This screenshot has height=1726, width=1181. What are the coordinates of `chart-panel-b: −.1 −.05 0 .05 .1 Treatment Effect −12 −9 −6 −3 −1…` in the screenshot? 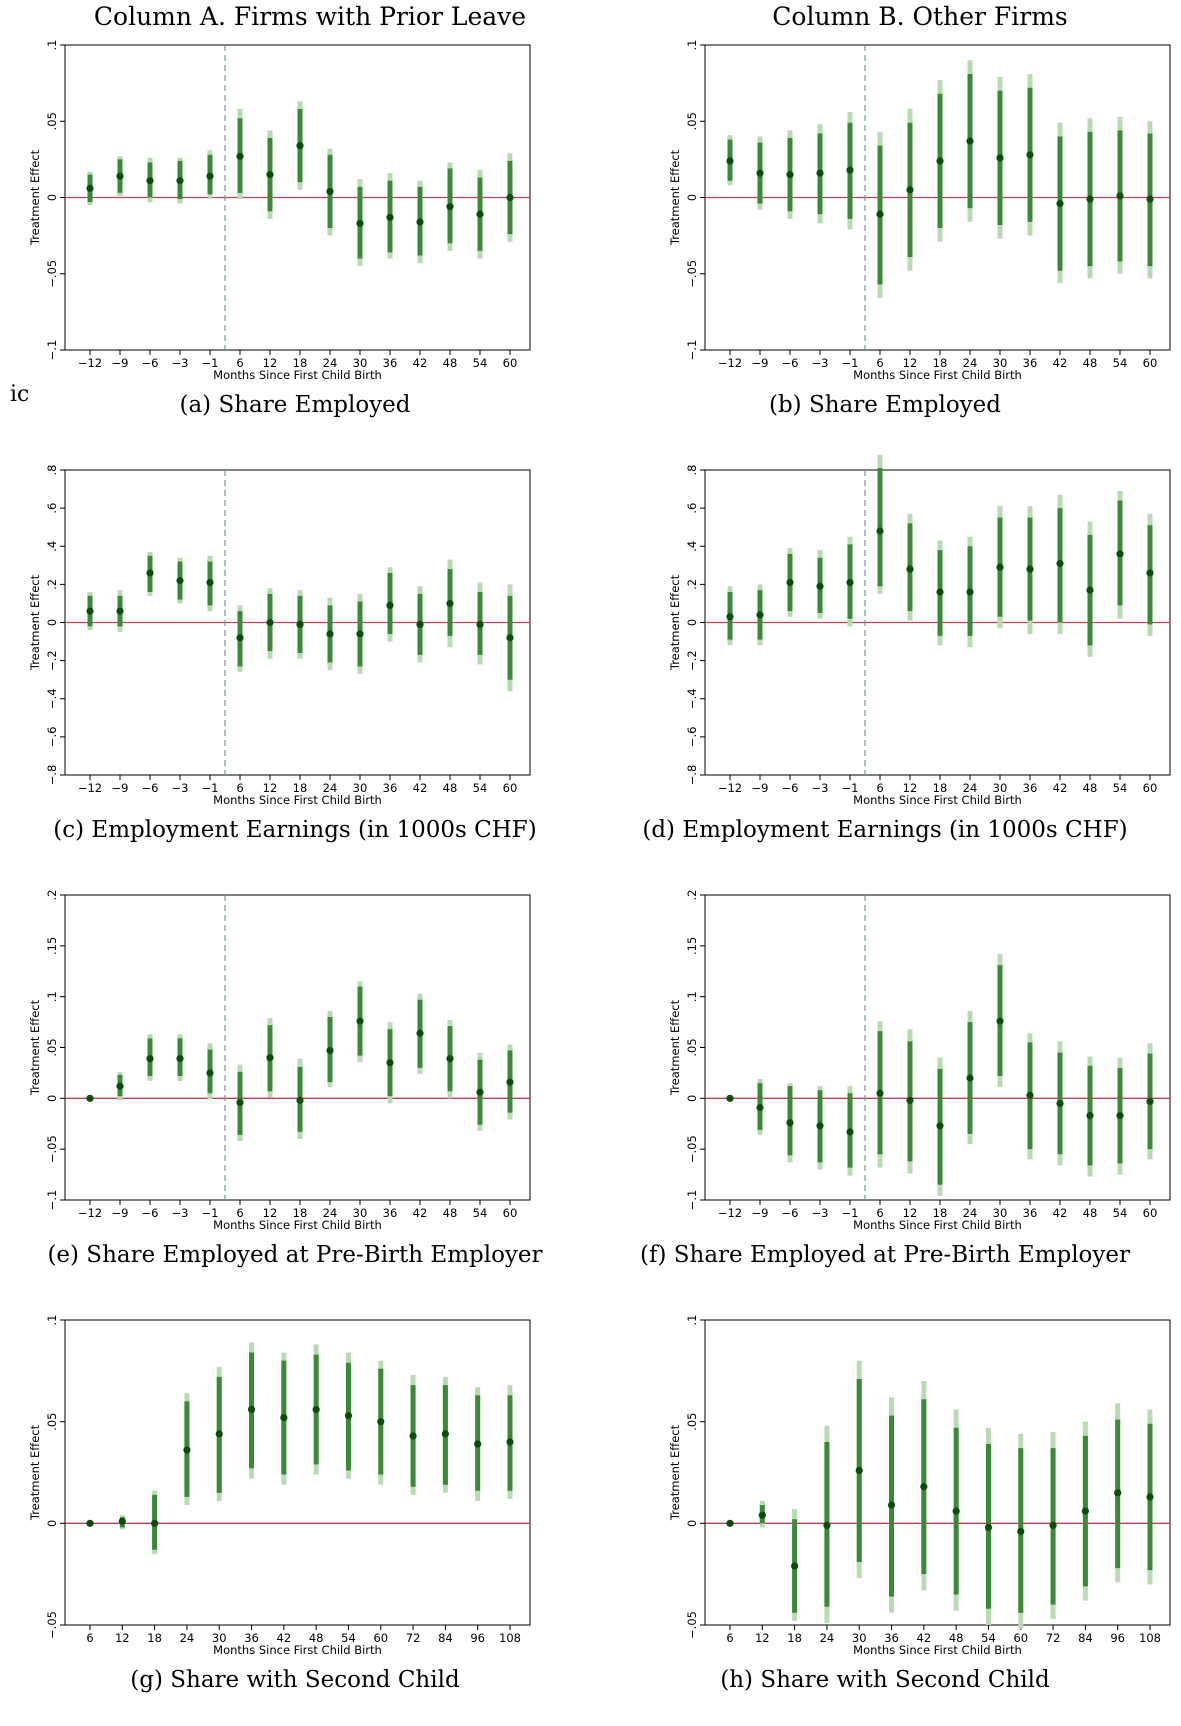 It's located at (919, 211).